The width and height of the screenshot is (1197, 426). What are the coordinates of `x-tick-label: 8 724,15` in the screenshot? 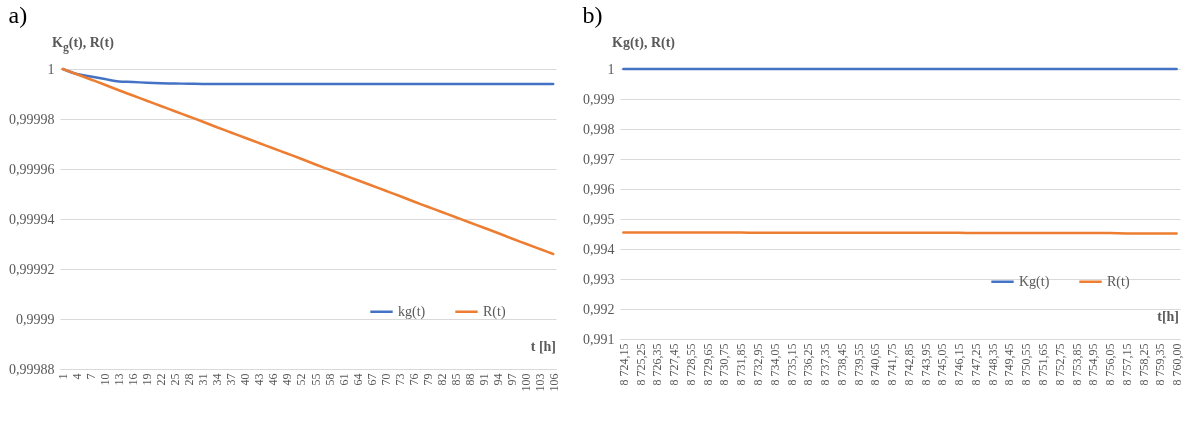 It's located at (623, 364).